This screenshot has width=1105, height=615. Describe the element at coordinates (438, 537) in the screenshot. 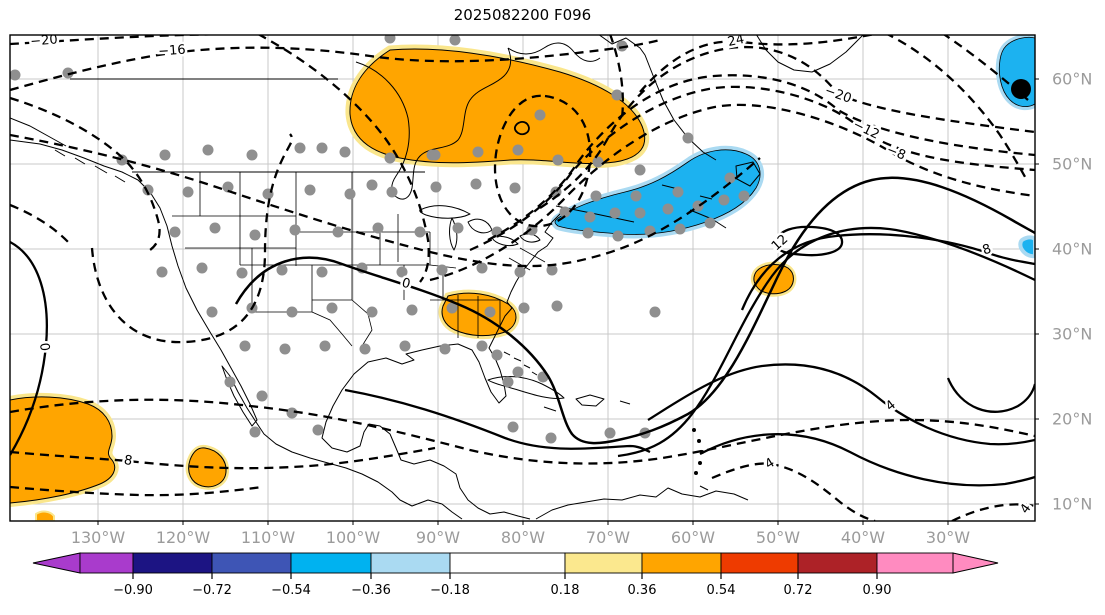

I see `x-tick-label: 90°W` at that location.